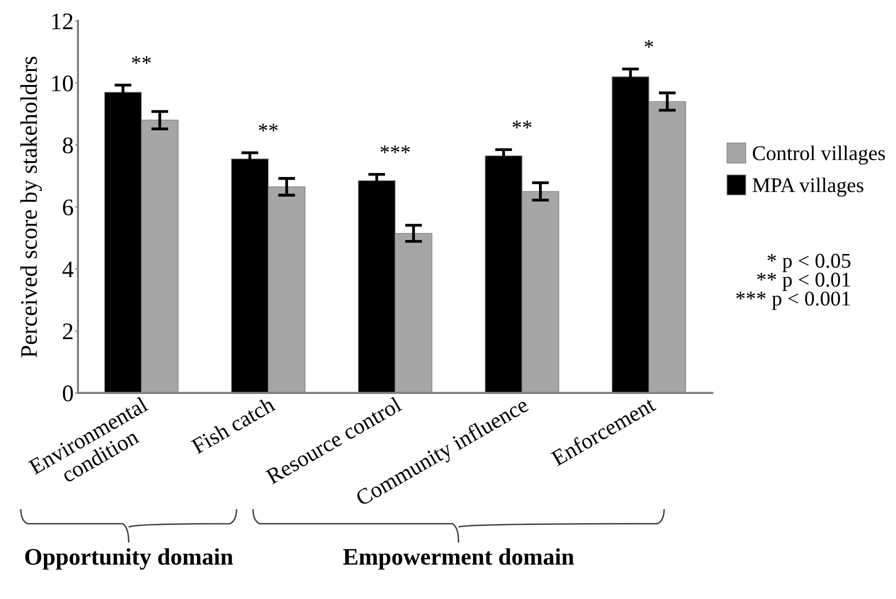 This screenshot has height=599, width=896. I want to click on legend-label: MPA villages, so click(808, 187).